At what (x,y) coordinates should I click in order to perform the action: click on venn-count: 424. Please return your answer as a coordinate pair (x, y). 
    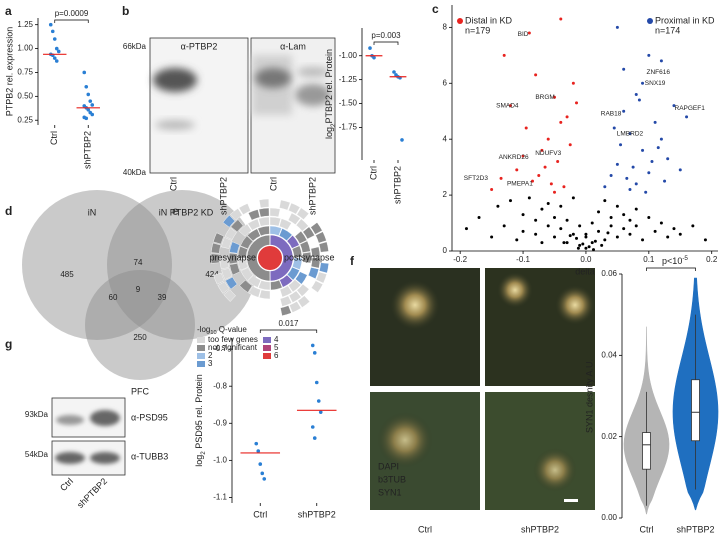
    Looking at the image, I should click on (212, 274).